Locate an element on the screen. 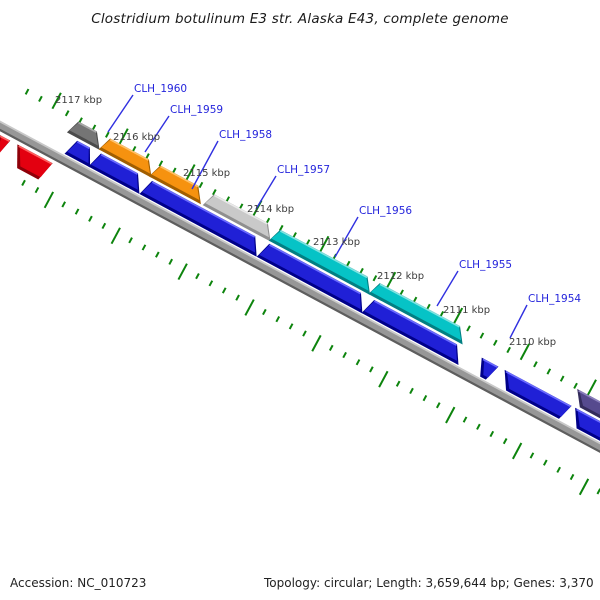 Image resolution: width=600 pixels, height=600 pixels. kbp-label-2113: 2113 kbp is located at coordinates (336, 242).